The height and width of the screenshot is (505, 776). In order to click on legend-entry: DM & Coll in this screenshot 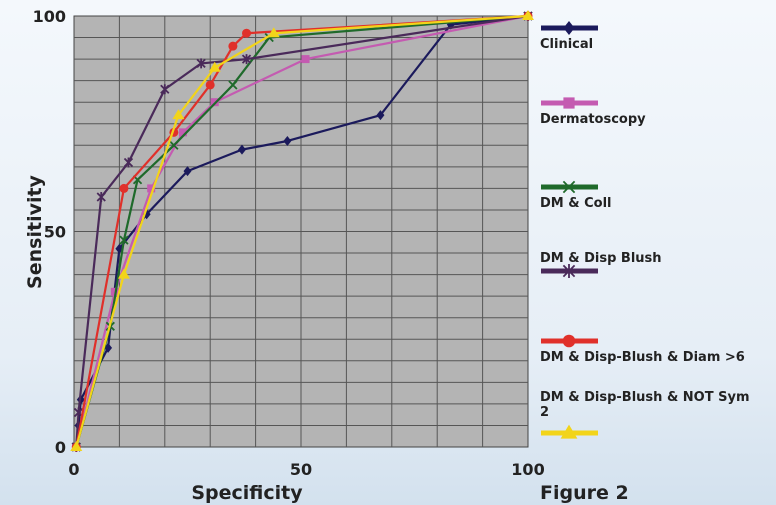, I will do `click(576, 195)`.